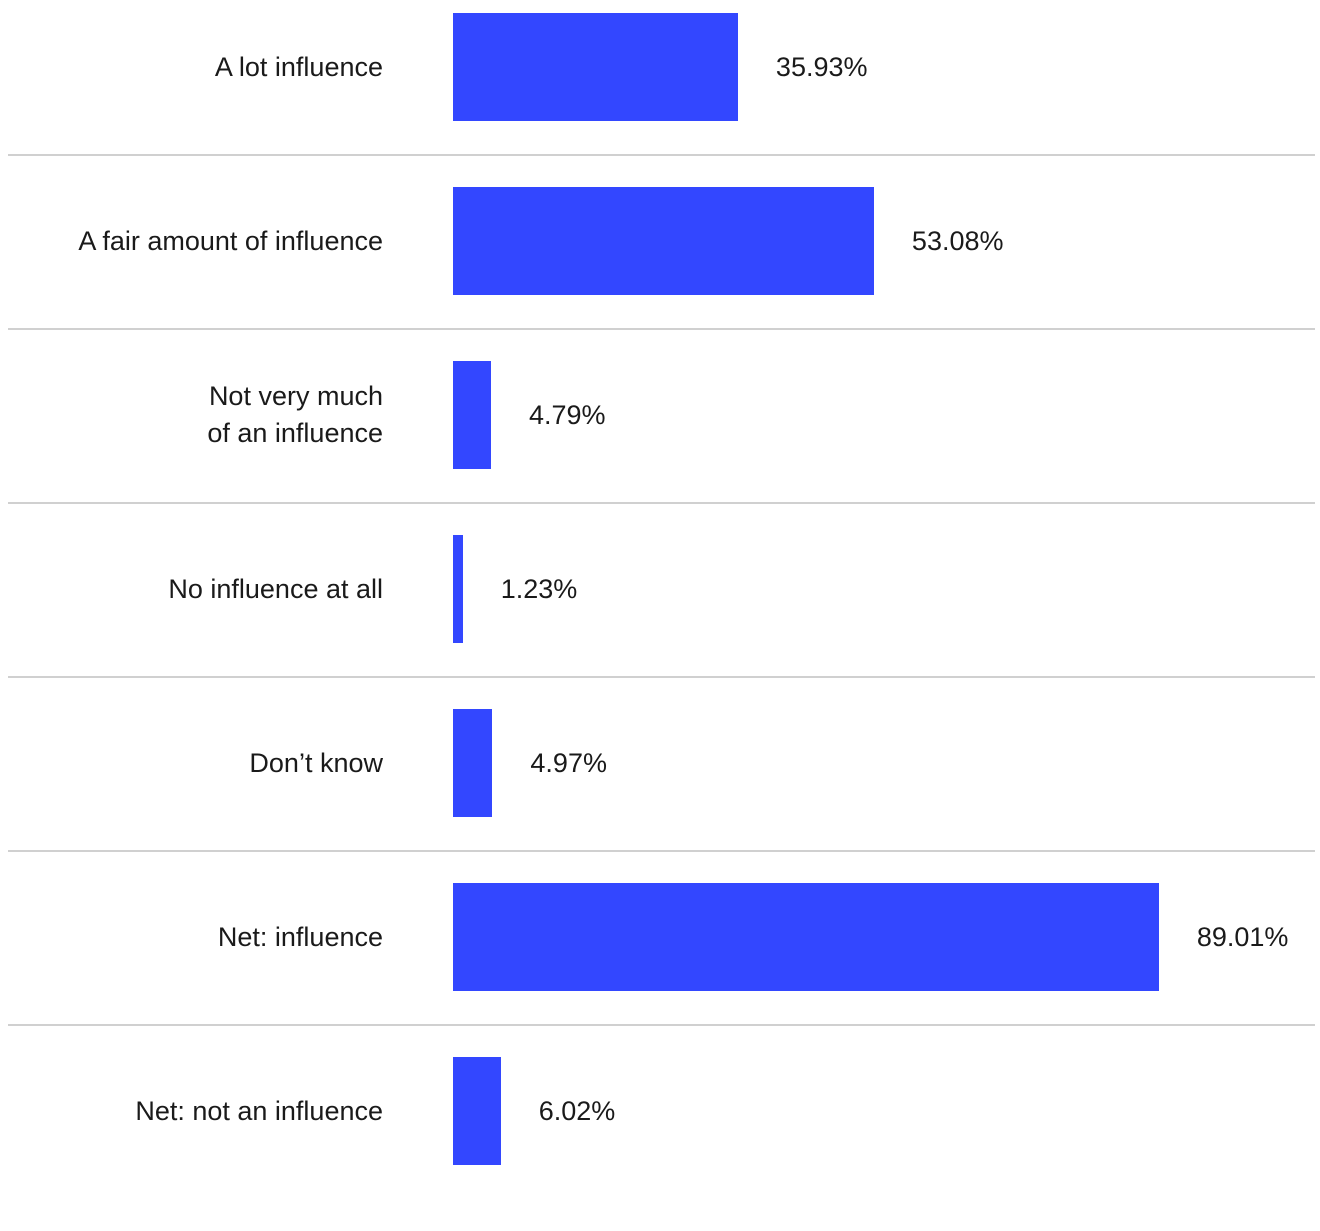 The image size is (1320, 1231). Describe the element at coordinates (660, 796) in the screenshot. I see `bar-row: Don’t know 4.97%` at that location.